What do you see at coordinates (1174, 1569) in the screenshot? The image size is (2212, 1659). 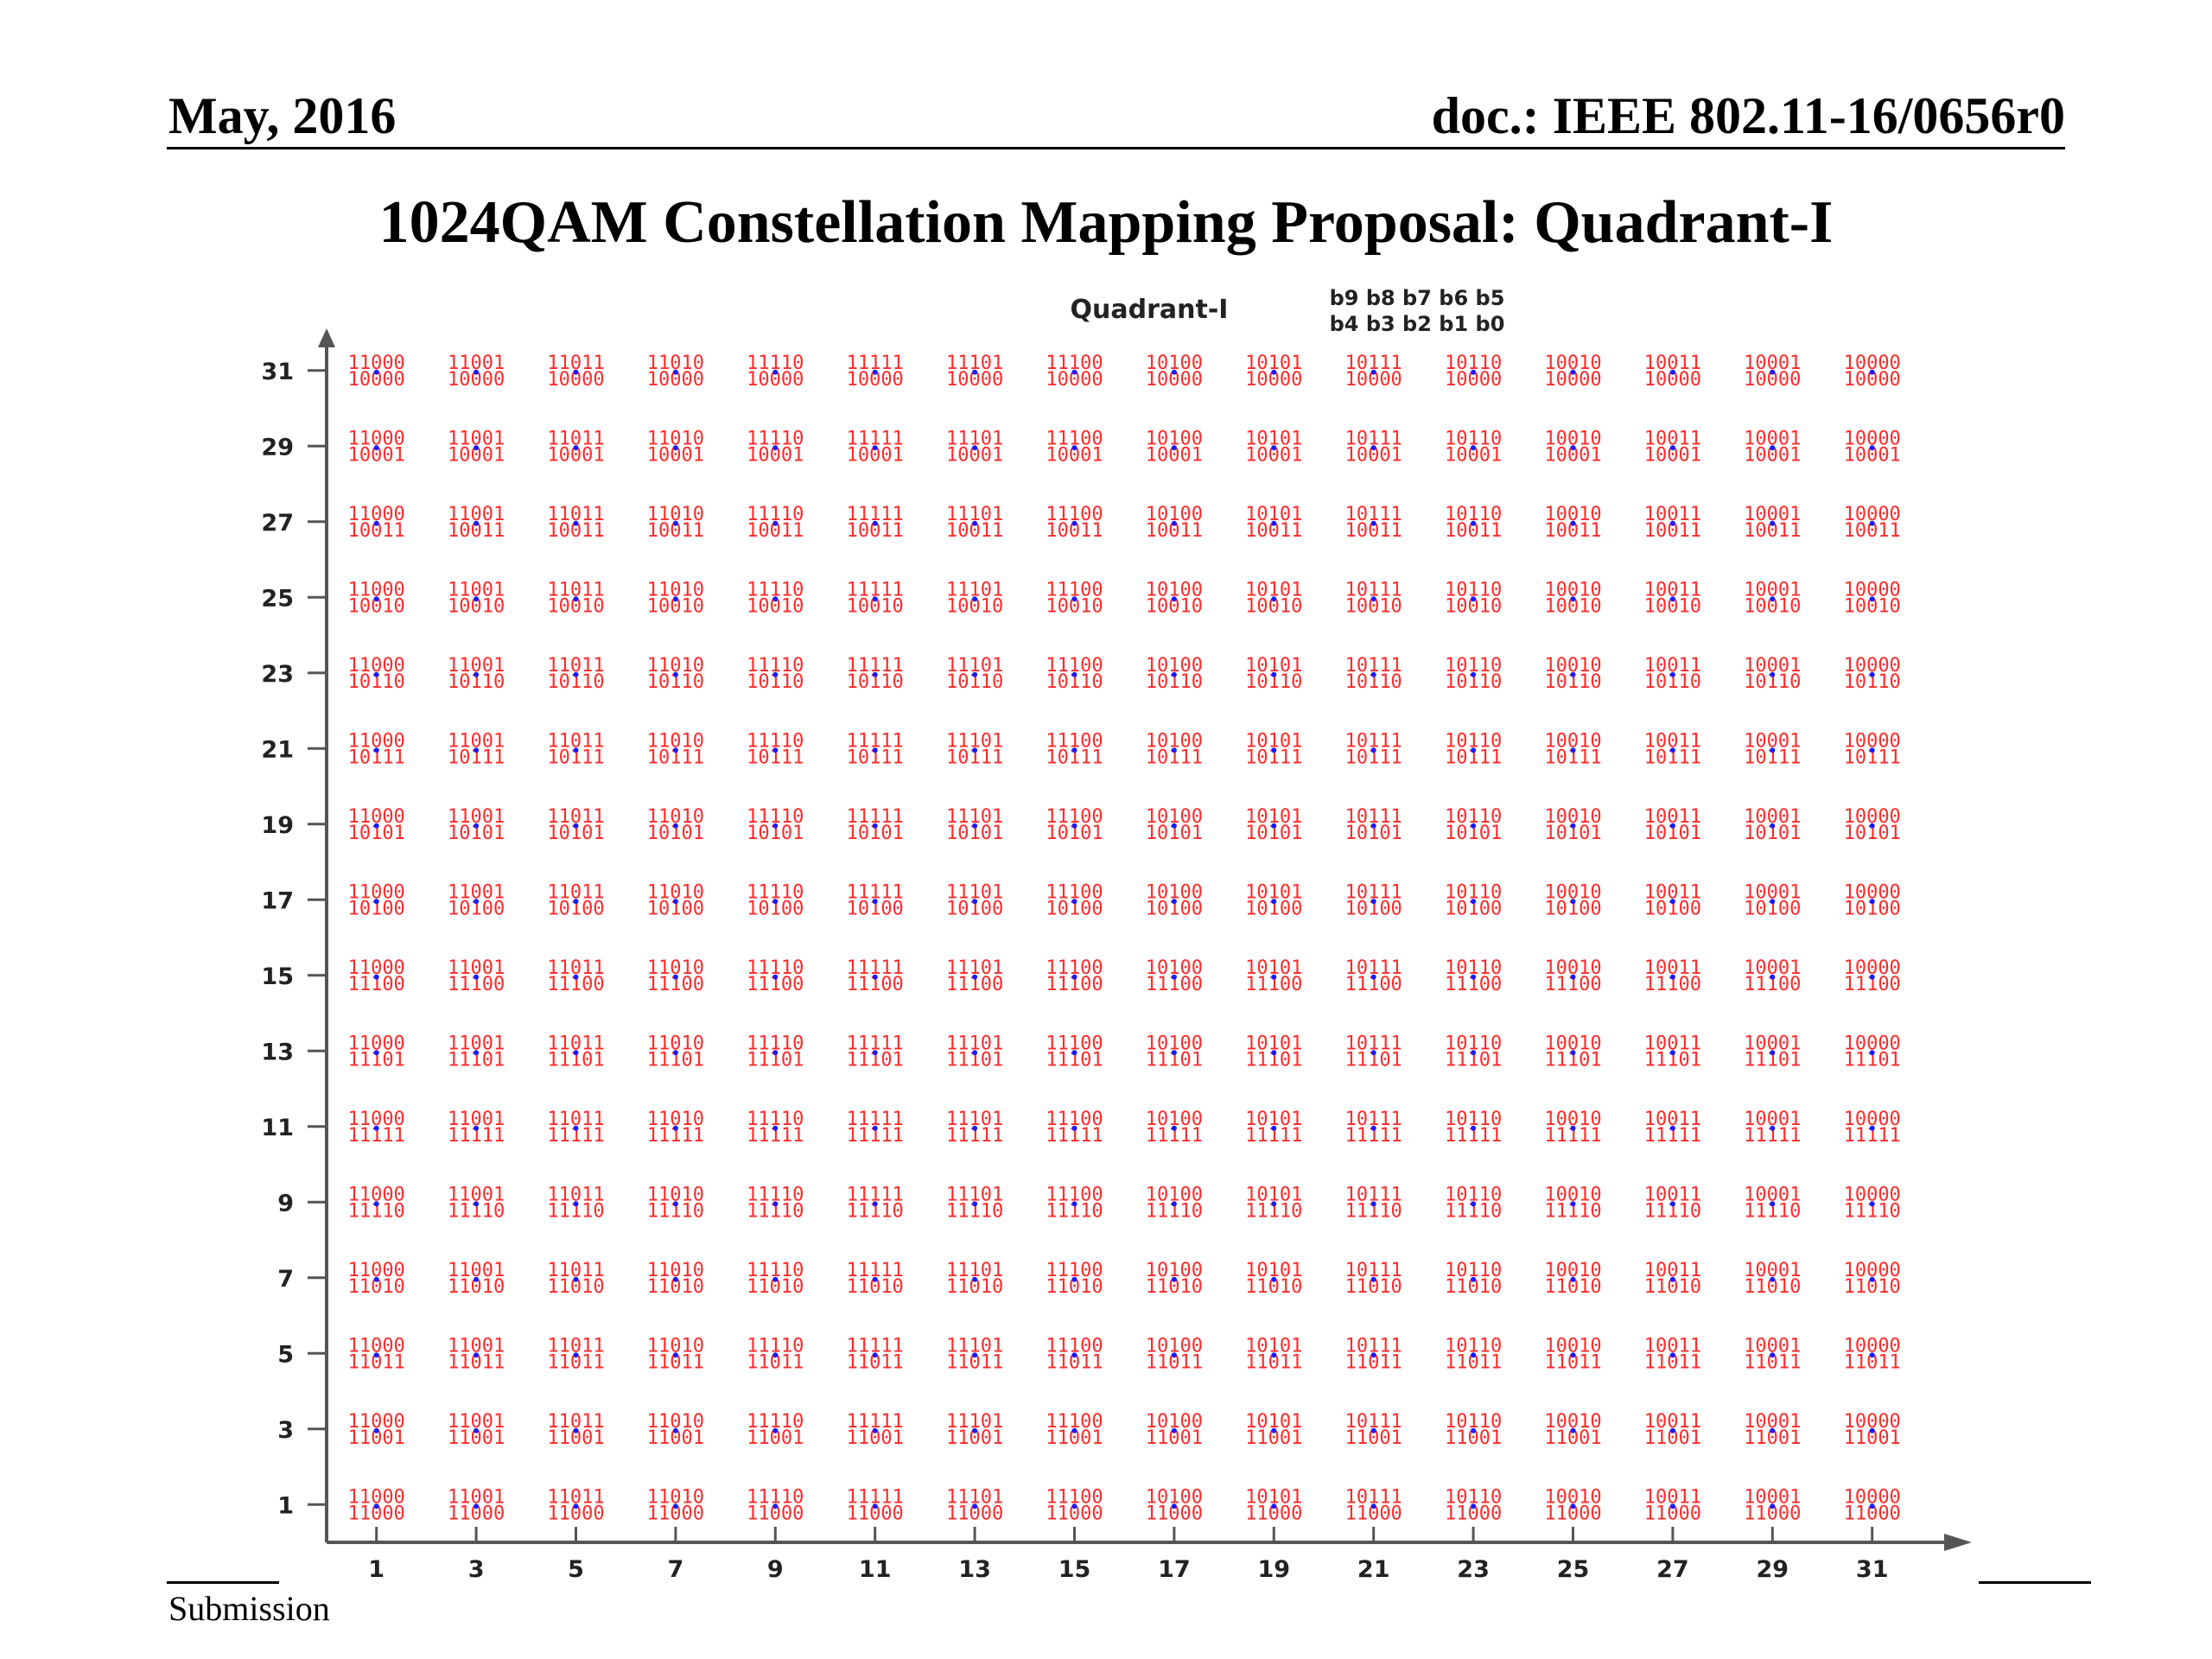 I see `x-tick-label: 17` at bounding box center [1174, 1569].